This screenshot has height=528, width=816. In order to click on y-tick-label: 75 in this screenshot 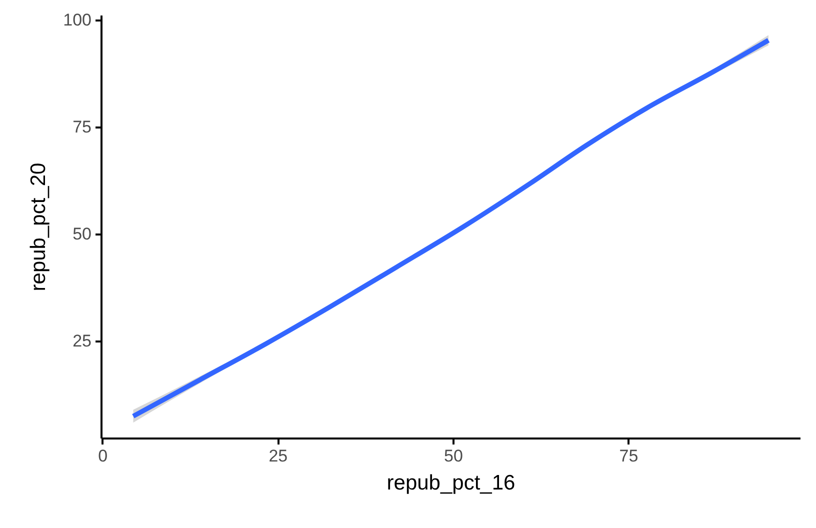, I will do `click(82, 127)`.